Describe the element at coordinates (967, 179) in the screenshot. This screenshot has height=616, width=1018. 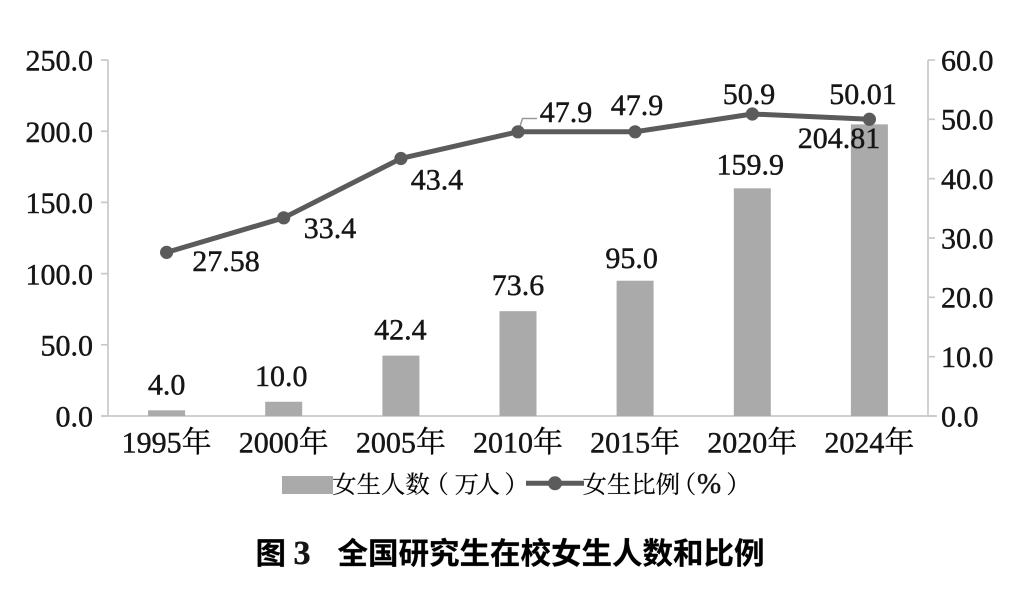
I see `svg-text: 40.0` at that location.